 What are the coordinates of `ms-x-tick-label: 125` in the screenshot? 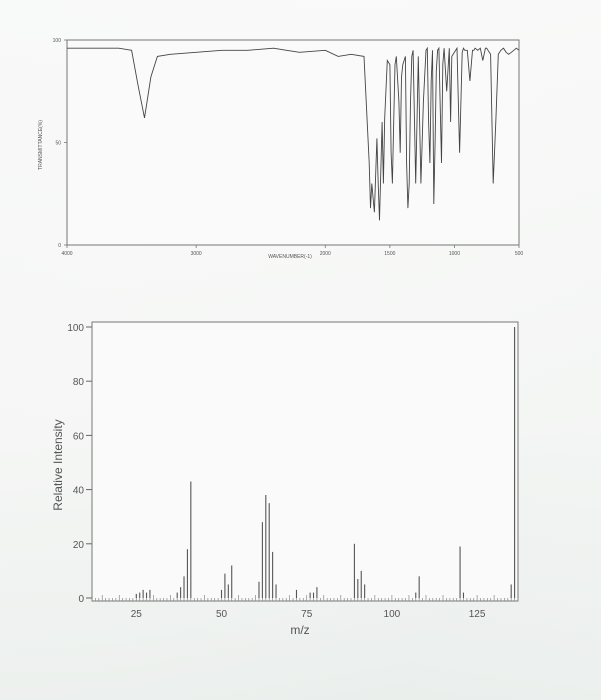 It's located at (477, 614).